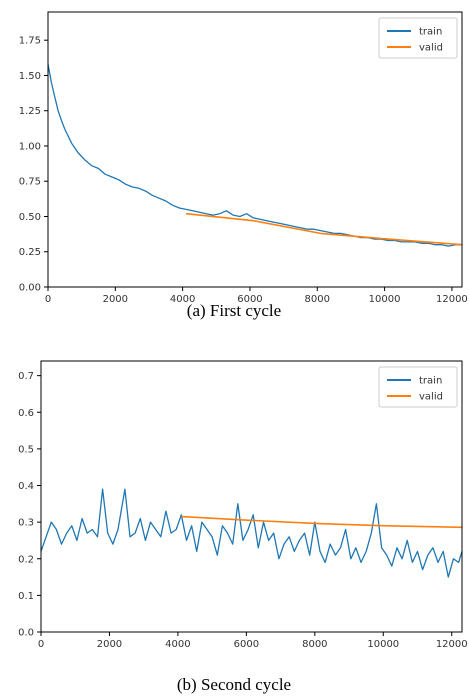 This screenshot has width=469, height=698. Describe the element at coordinates (26, 633) in the screenshot. I see `y-tick-label: 0.0` at that location.